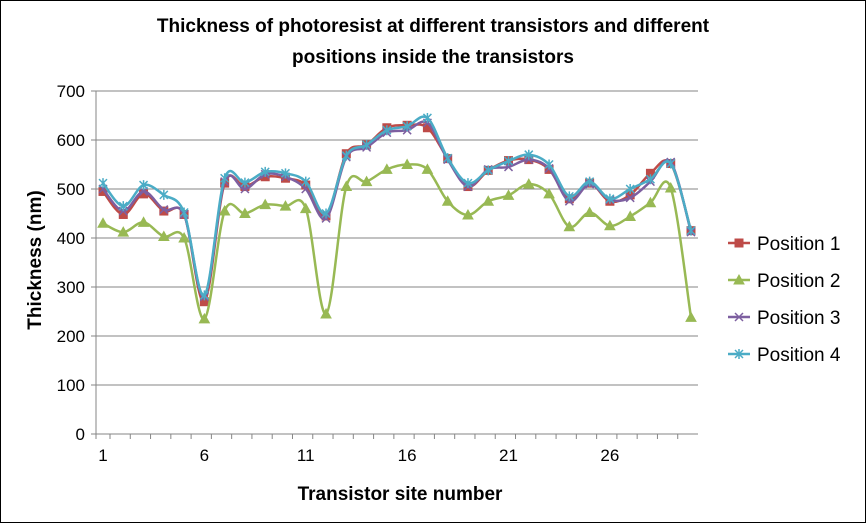 Image resolution: width=866 pixels, height=523 pixels. Describe the element at coordinates (784, 300) in the screenshot. I see `legend: Position 1 Position 2 Position 3 Position 4` at that location.